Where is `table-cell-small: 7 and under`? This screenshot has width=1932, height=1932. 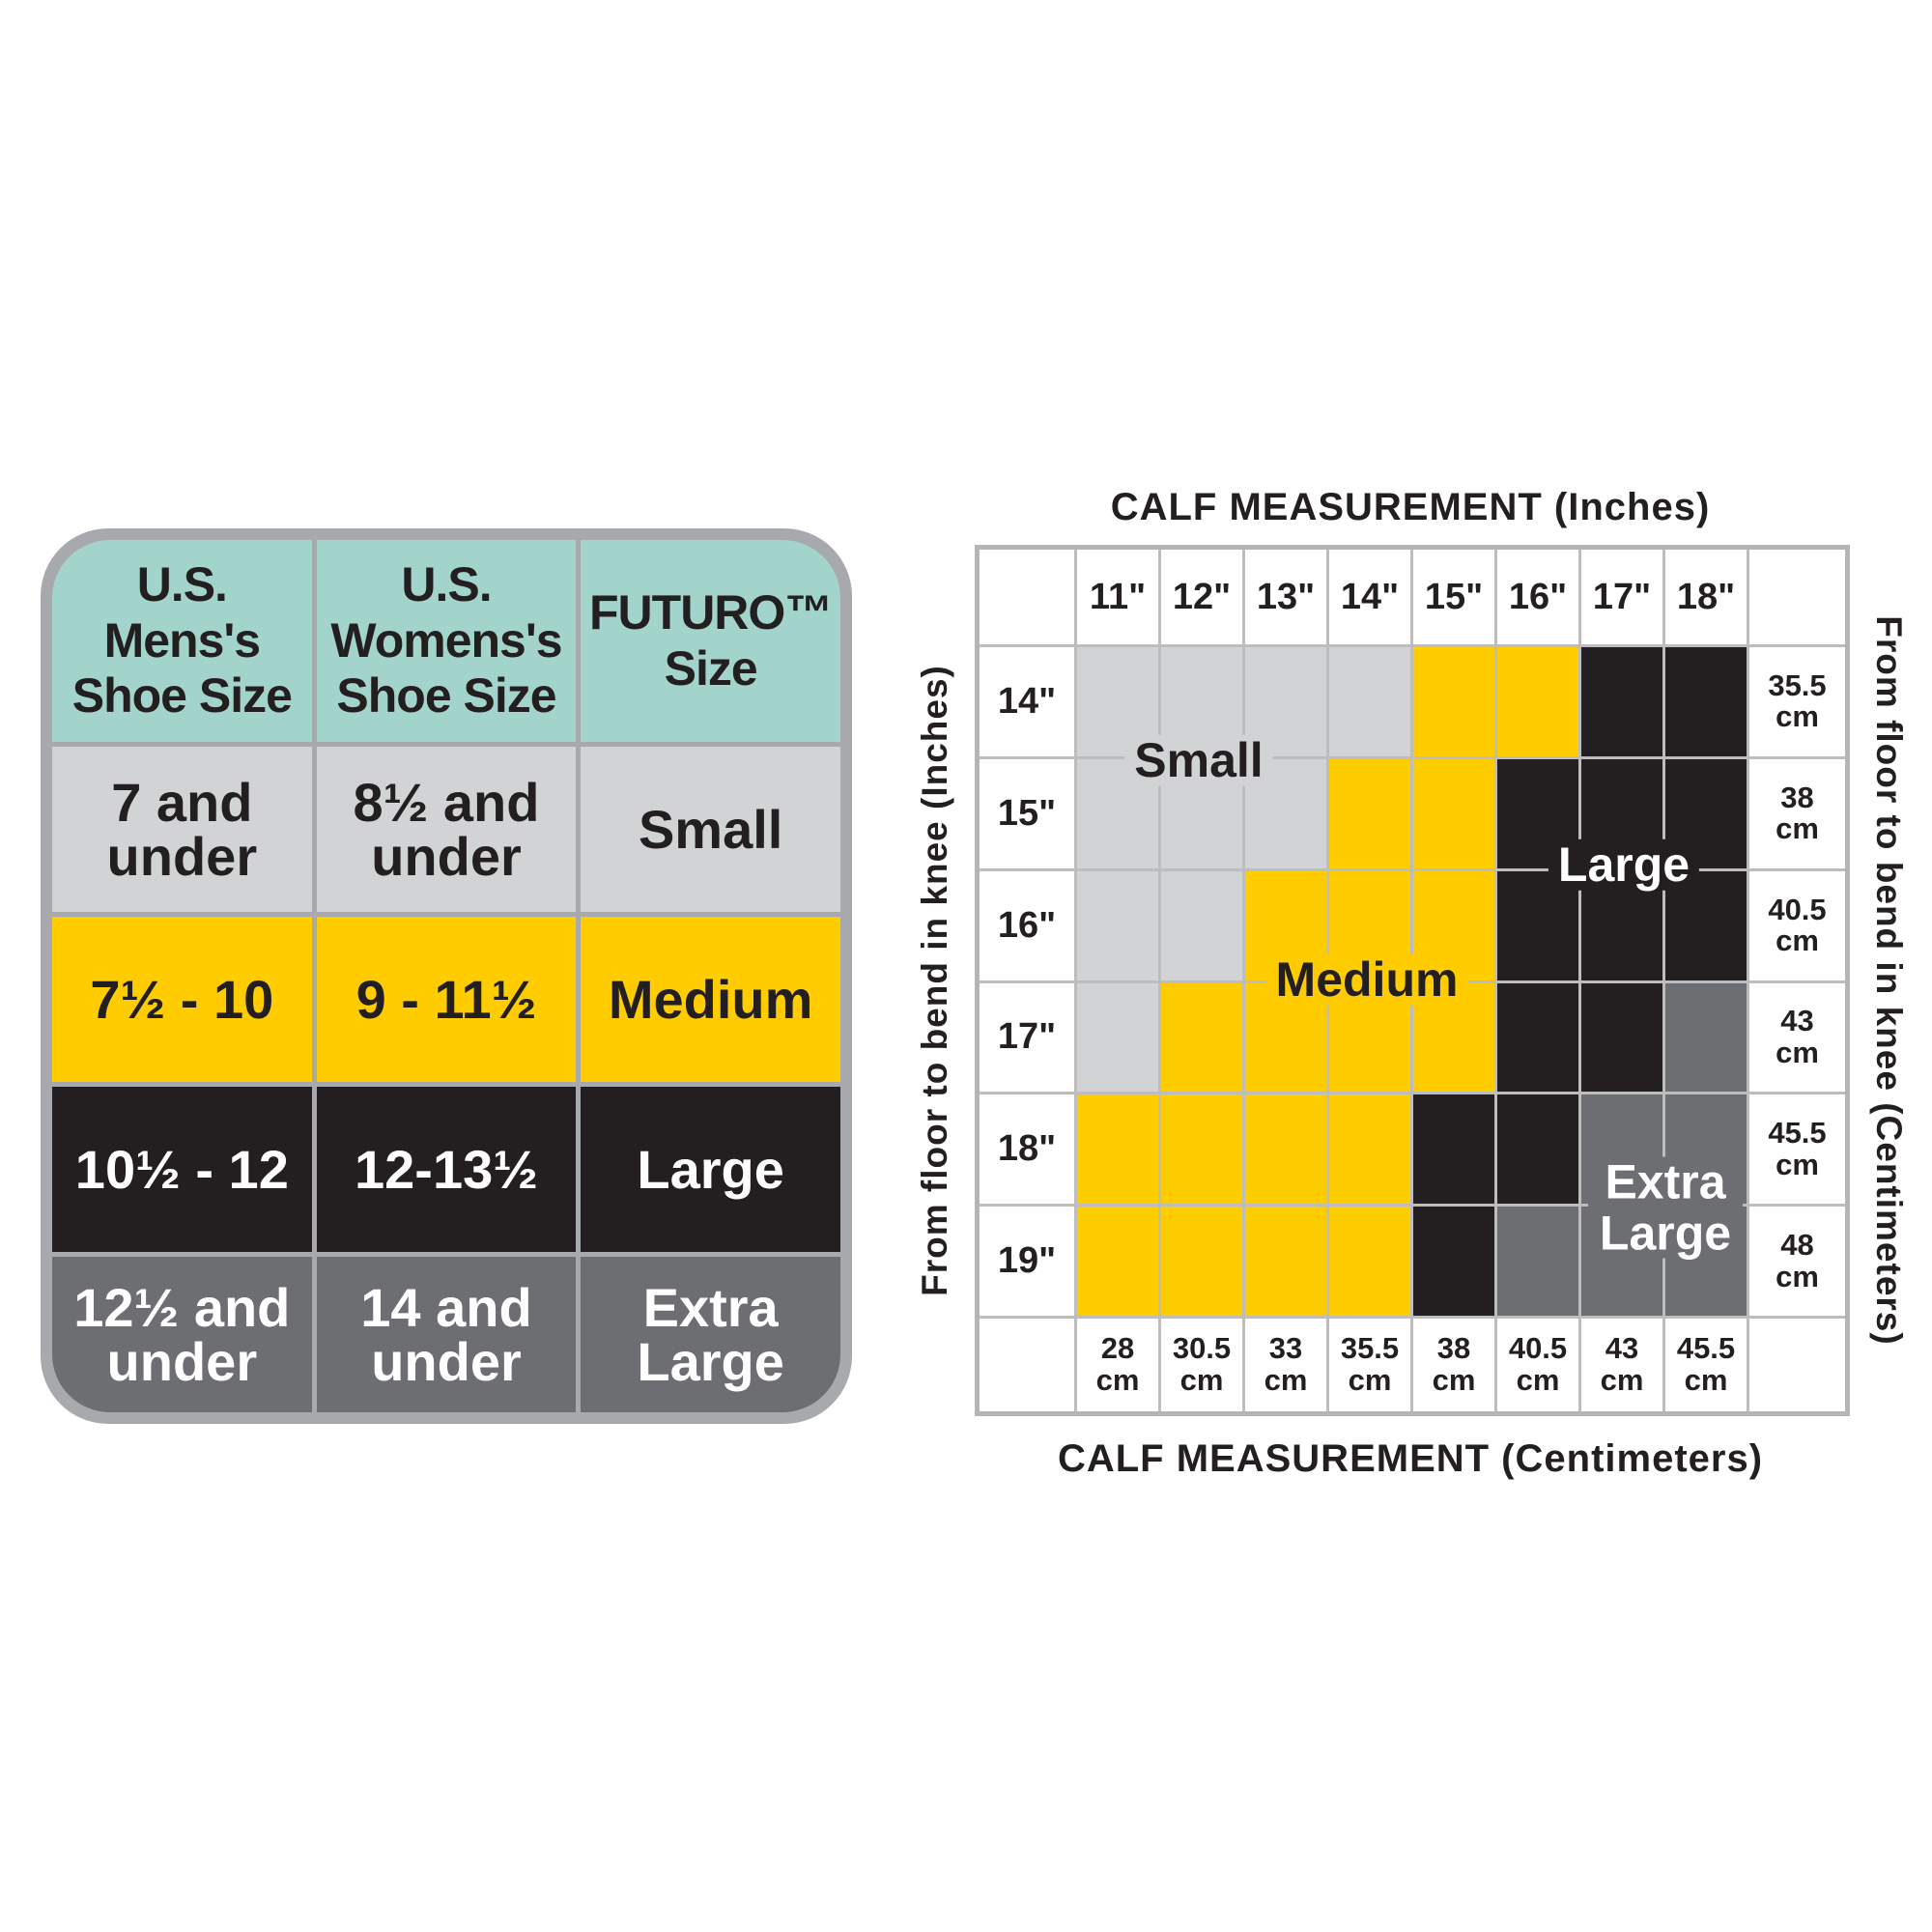 table-cell-small: 7 and under is located at coordinates (182, 829).